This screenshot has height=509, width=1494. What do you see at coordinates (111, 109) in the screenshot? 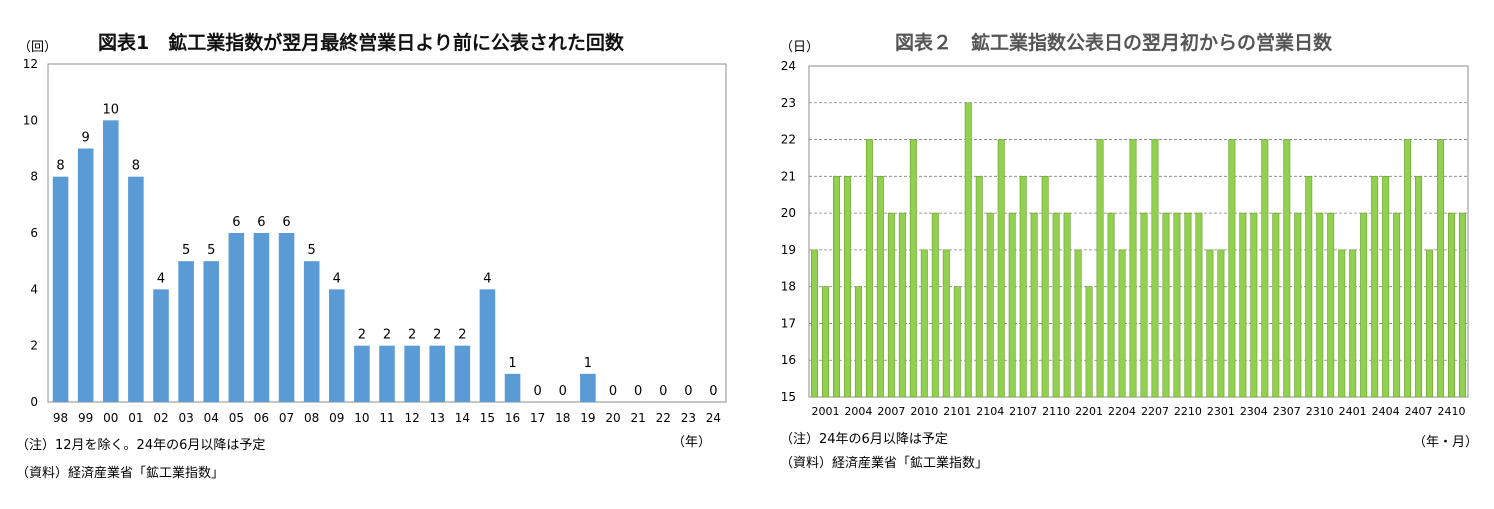
I see `data-label: 10` at bounding box center [111, 109].